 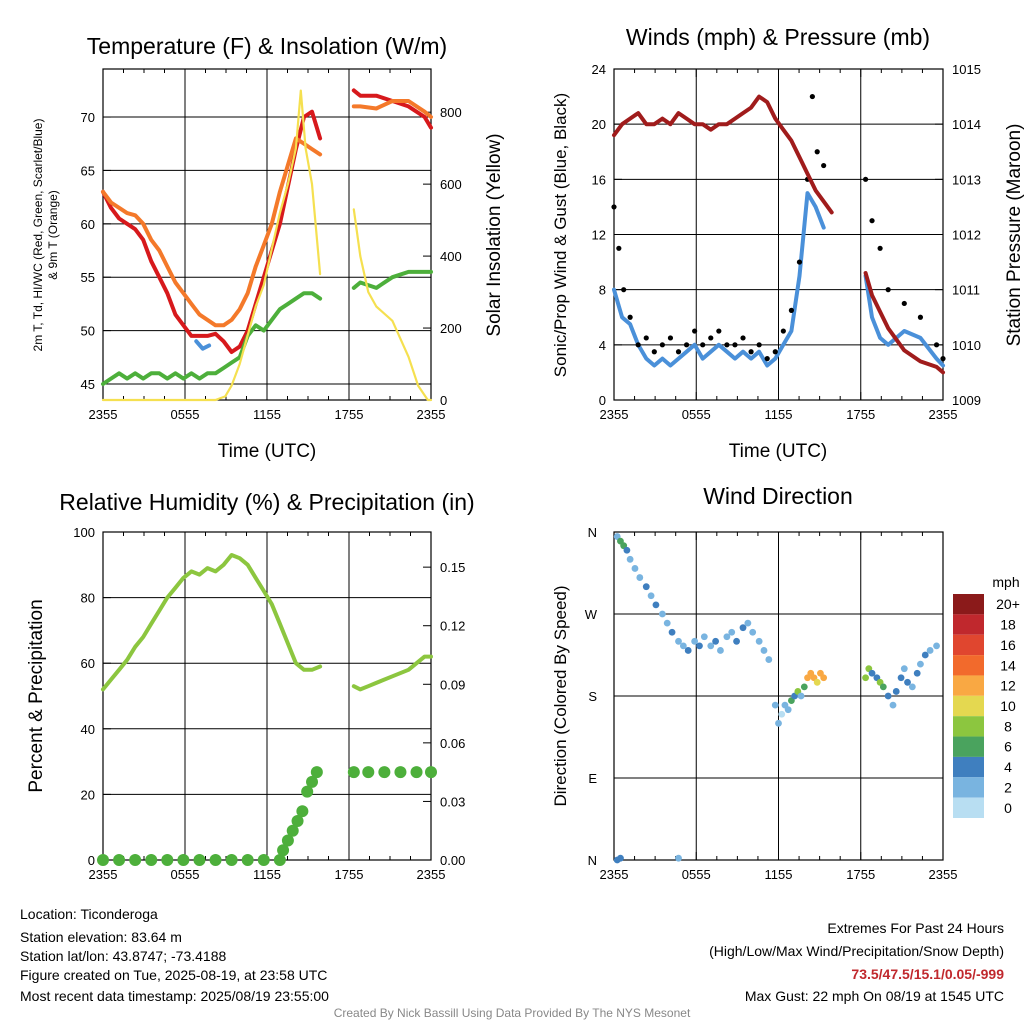 What do you see at coordinates (1008, 808) in the screenshot?
I see `colorbar-label: 0` at bounding box center [1008, 808].